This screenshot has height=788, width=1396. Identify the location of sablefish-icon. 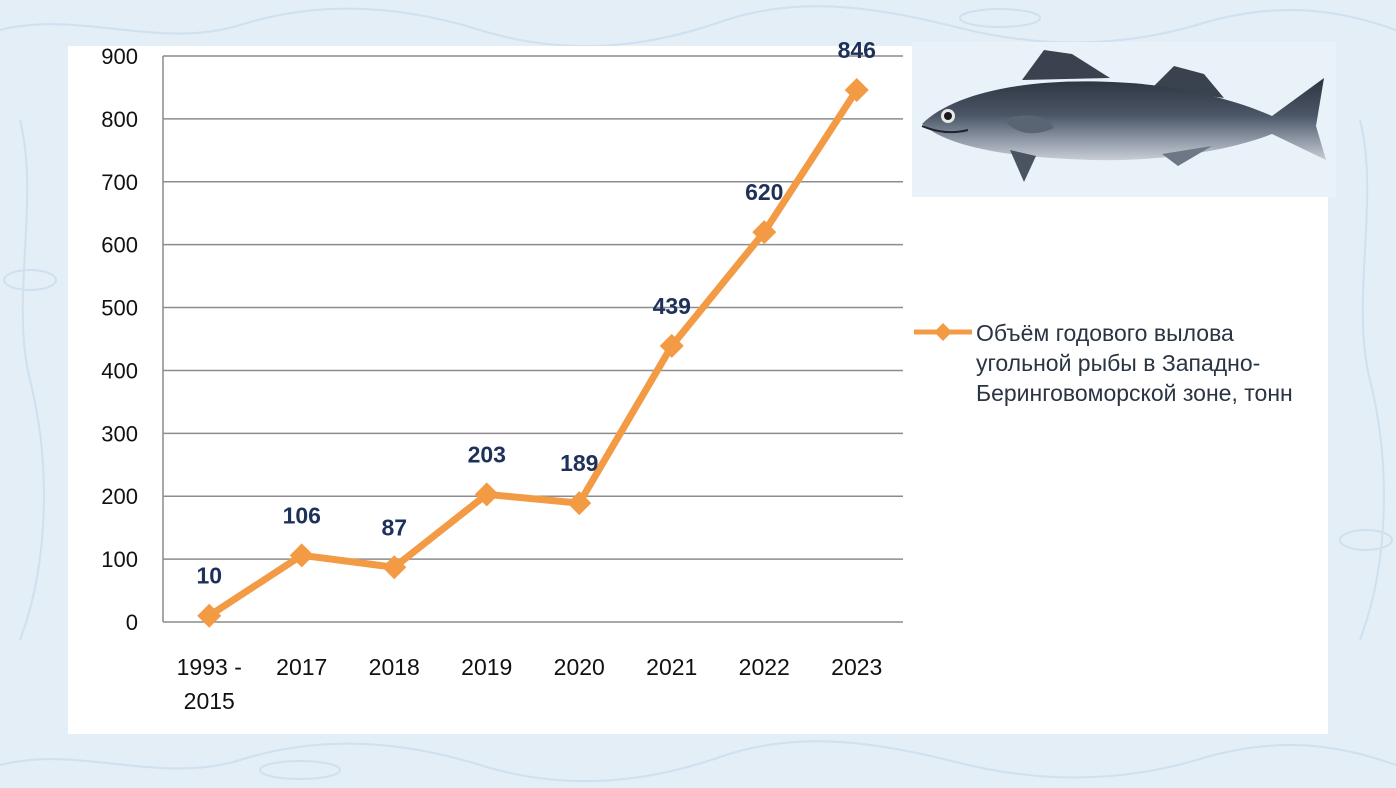
(1123, 116).